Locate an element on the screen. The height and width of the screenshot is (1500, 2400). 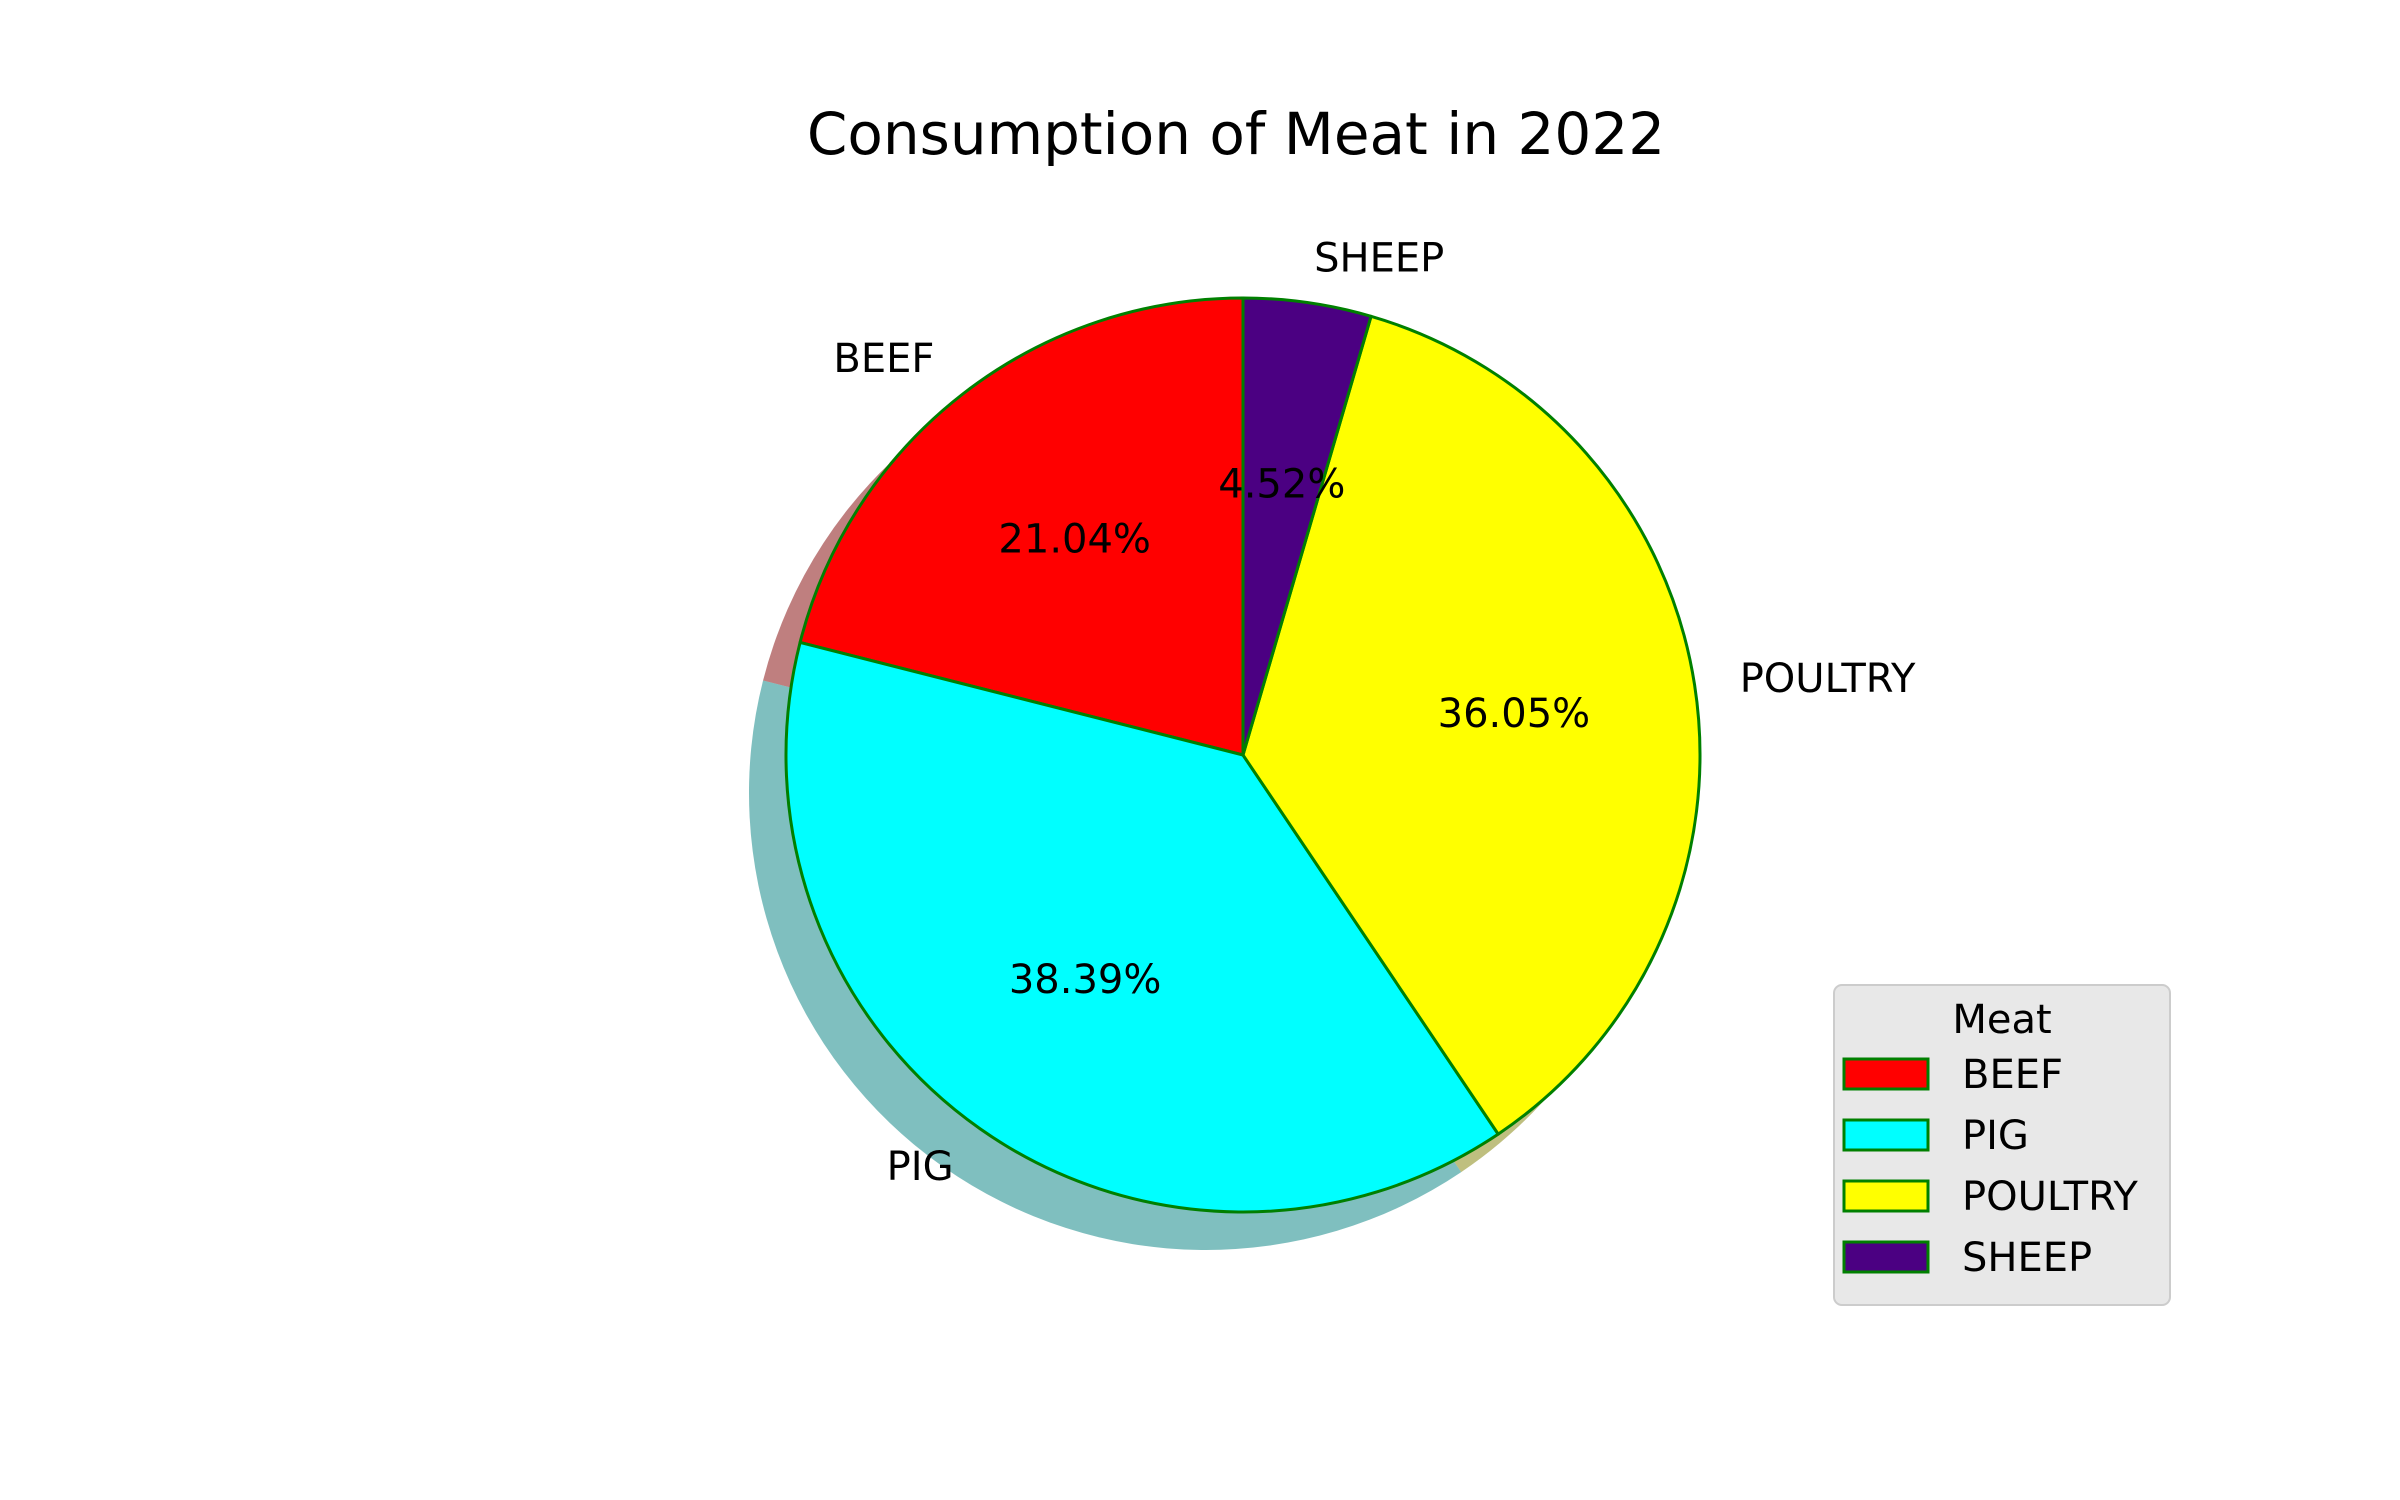
legend-swatch-poultry is located at coordinates (1886, 1196).